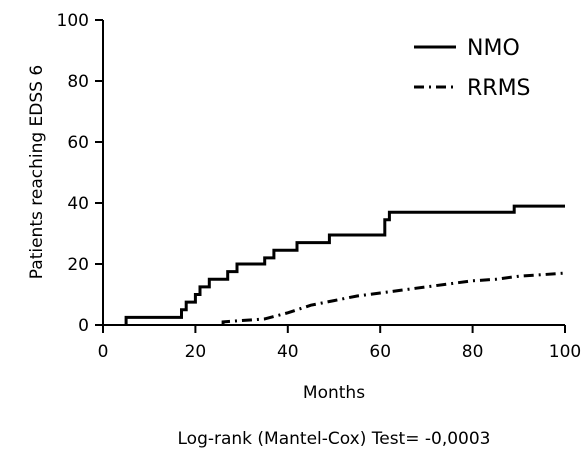 The image size is (583, 450). I want to click on x-tick-label: 60, so click(380, 352).